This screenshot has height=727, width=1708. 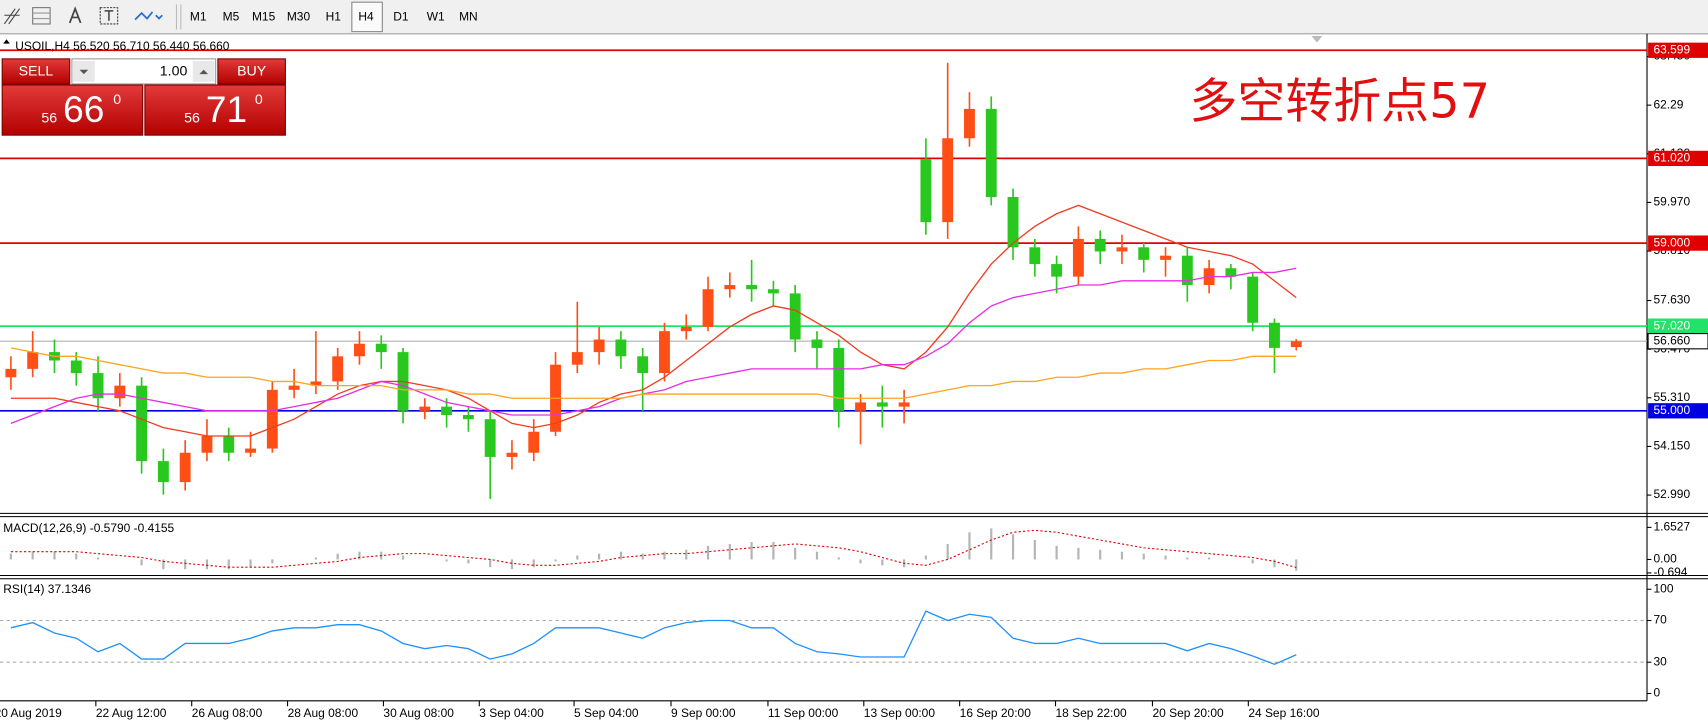 I want to click on fib-icon, so click(x=12, y=16).